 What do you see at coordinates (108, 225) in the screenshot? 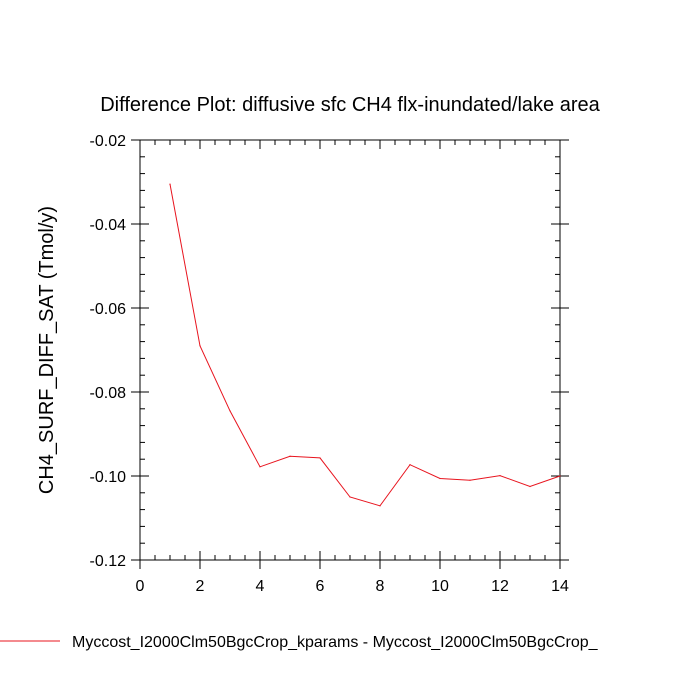
I see `y-tick-label: -0.04` at bounding box center [108, 225].